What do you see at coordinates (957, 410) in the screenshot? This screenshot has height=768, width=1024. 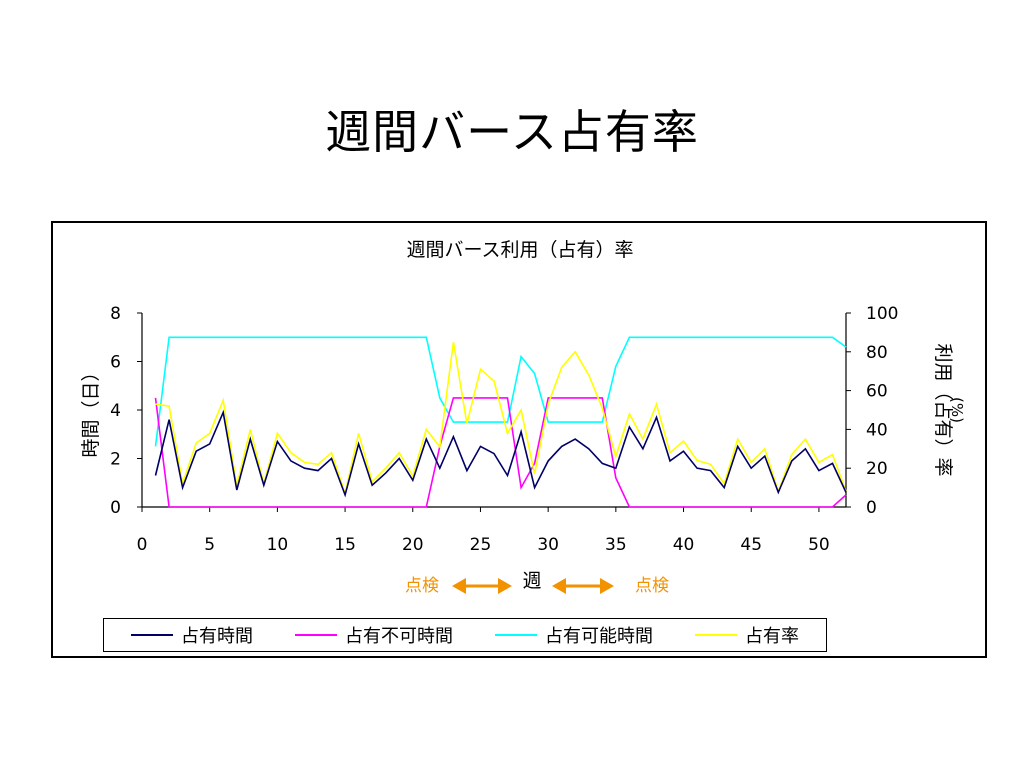 I see `y-right-unit: (%)` at bounding box center [957, 410].